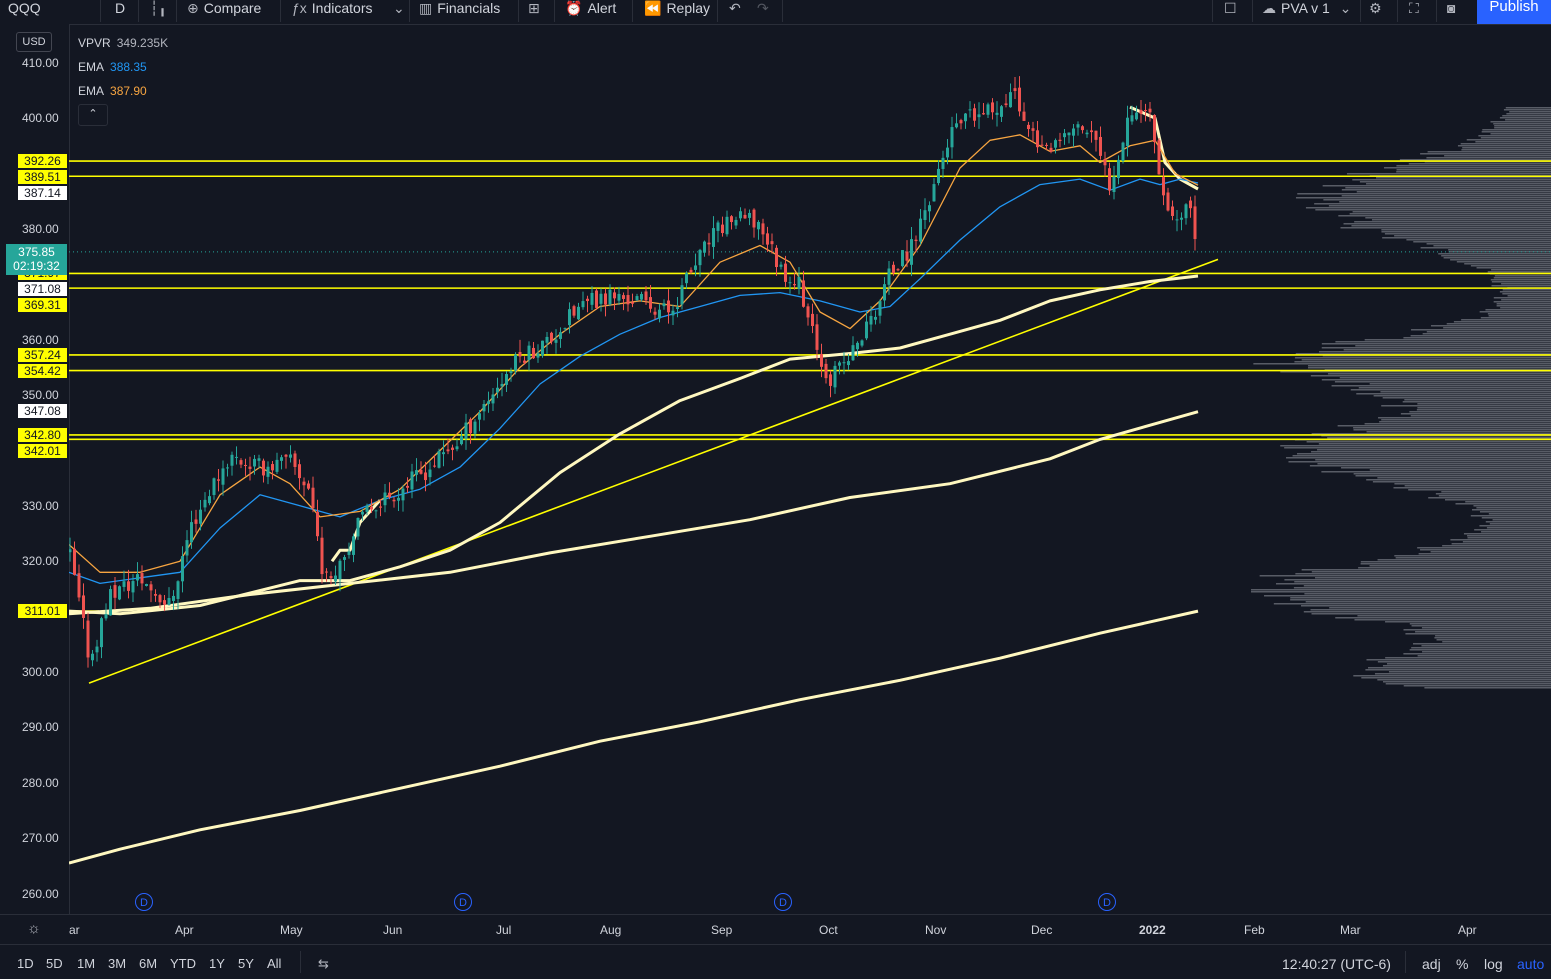  Describe the element at coordinates (536, 11) in the screenshot. I see `templates-button: ⊞` at that location.